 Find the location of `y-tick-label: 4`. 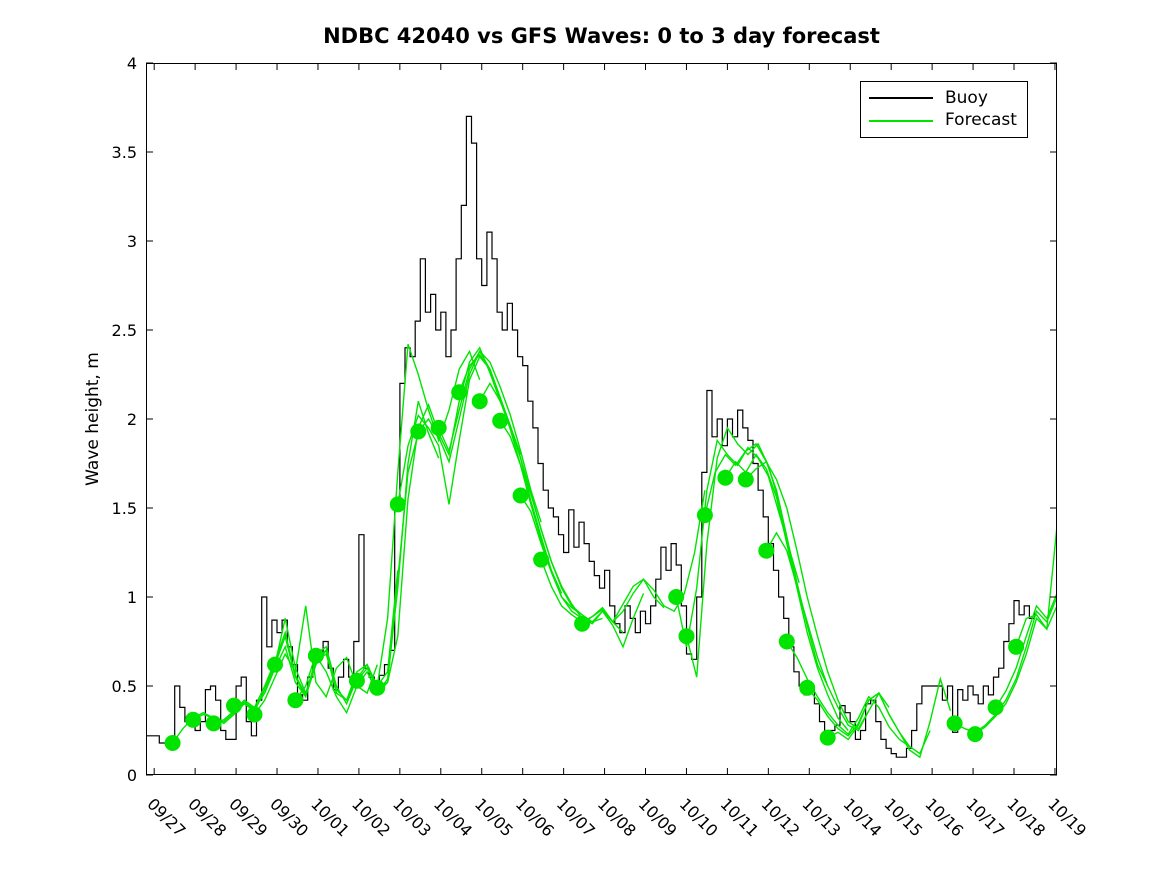

y-tick-label: 4 is located at coordinates (132, 63).